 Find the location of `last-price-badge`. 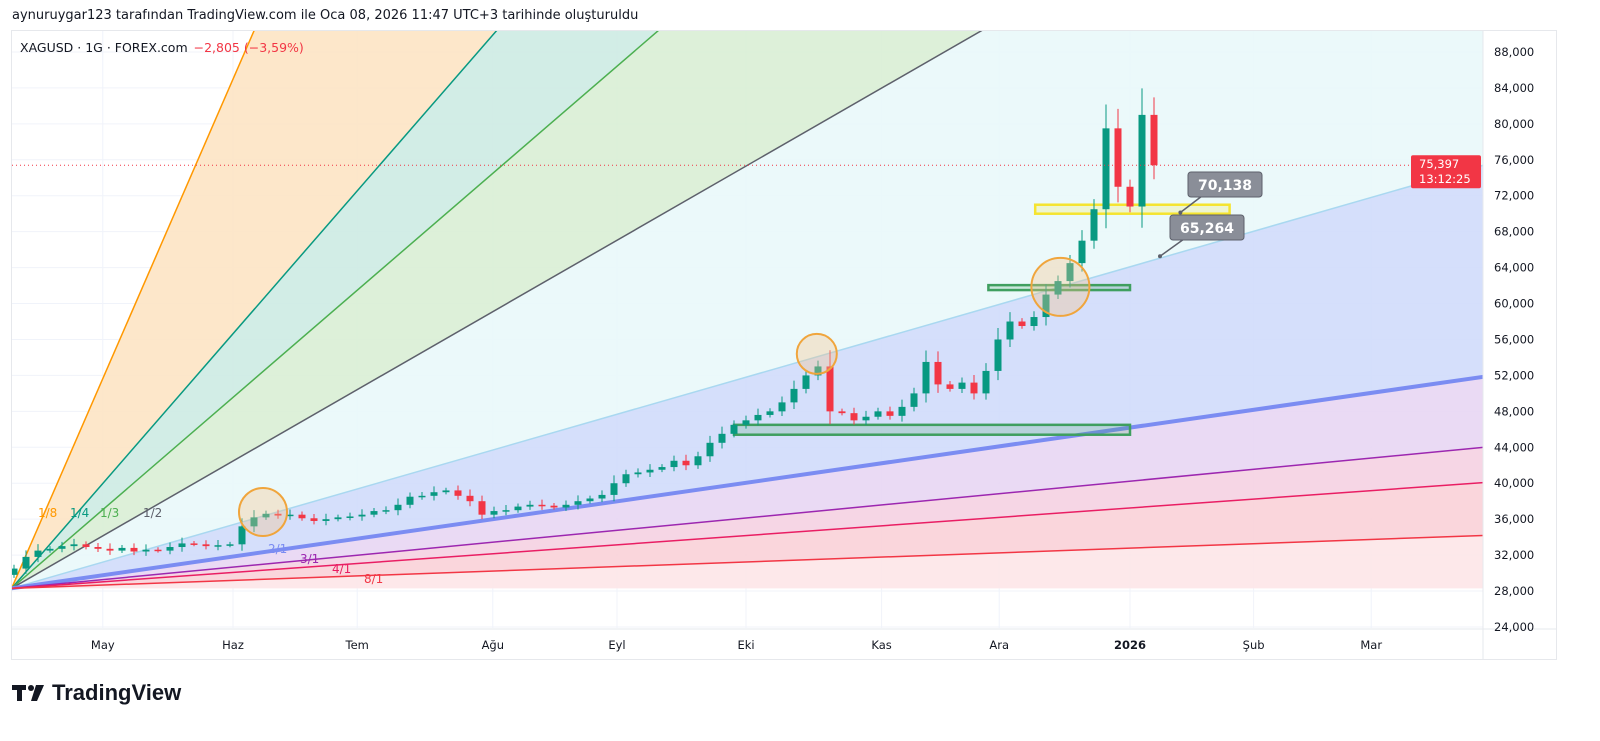

last-price-badge is located at coordinates (1446, 172).